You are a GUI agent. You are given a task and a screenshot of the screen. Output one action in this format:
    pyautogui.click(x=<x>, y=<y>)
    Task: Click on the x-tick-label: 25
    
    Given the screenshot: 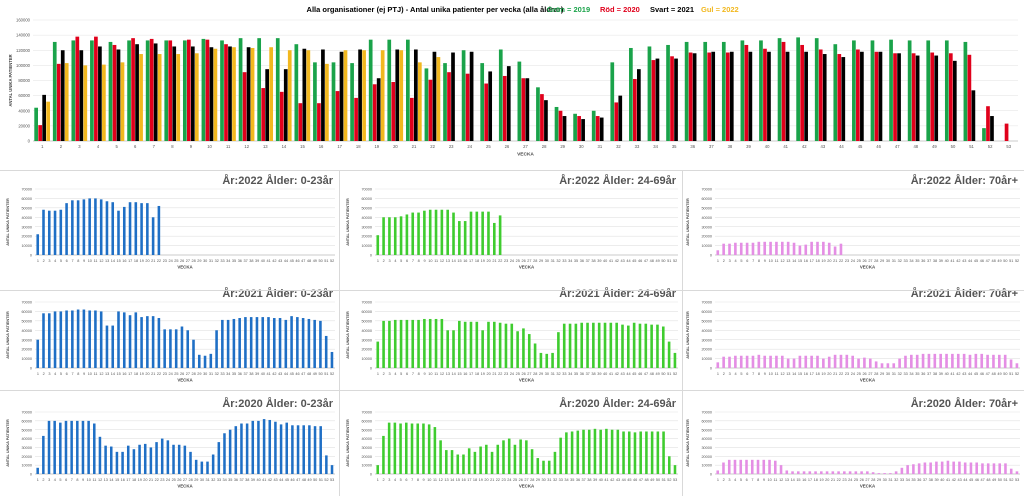 What is the action you would take?
    pyautogui.click(x=174, y=480)
    